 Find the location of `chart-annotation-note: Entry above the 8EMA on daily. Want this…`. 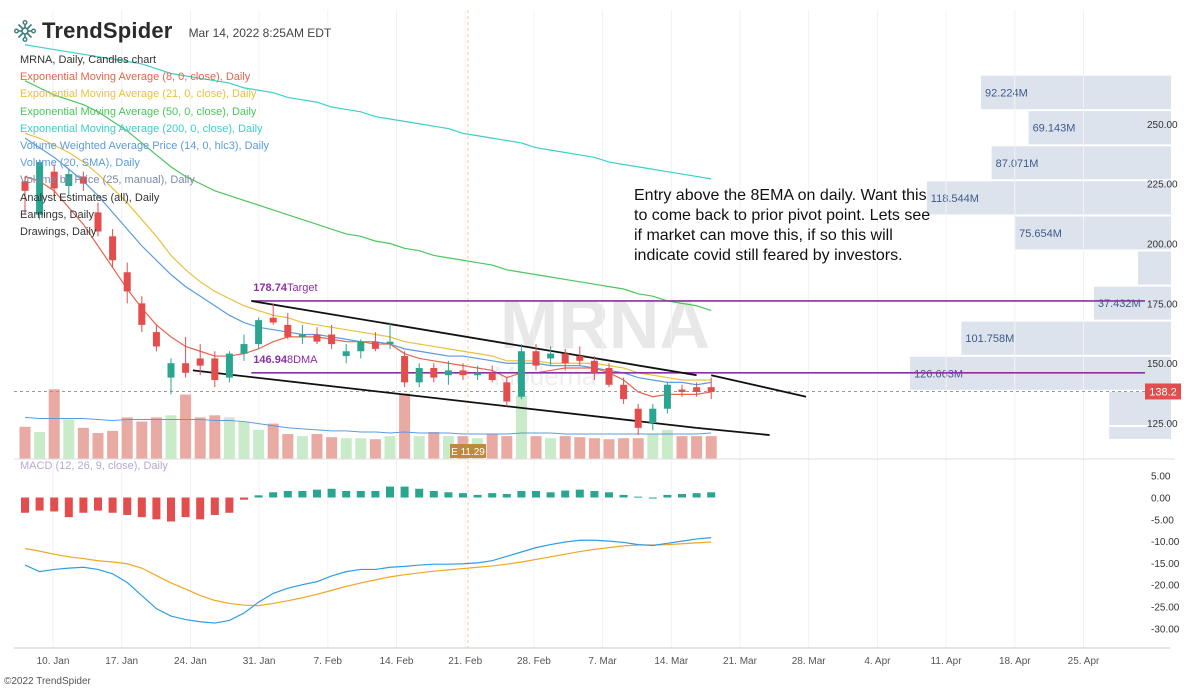

chart-annotation-note: Entry above the 8EMA on daily. Want this… is located at coordinates (782, 225).